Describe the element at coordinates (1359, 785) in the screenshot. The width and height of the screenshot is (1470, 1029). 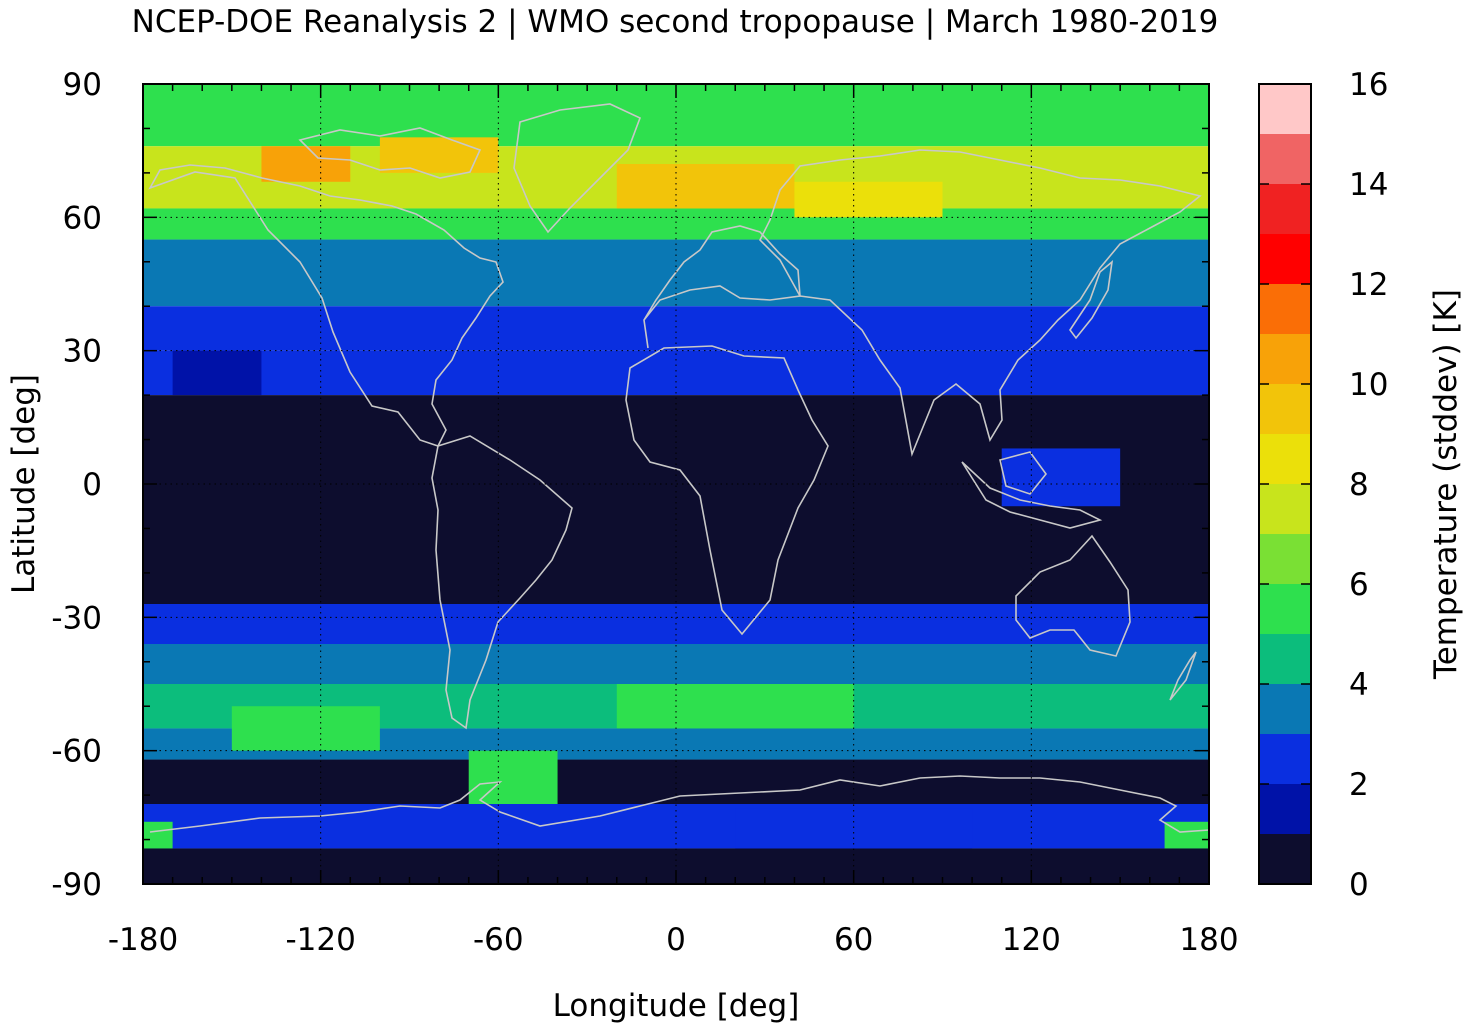
I see `colorbar-tick-label: 2` at that location.